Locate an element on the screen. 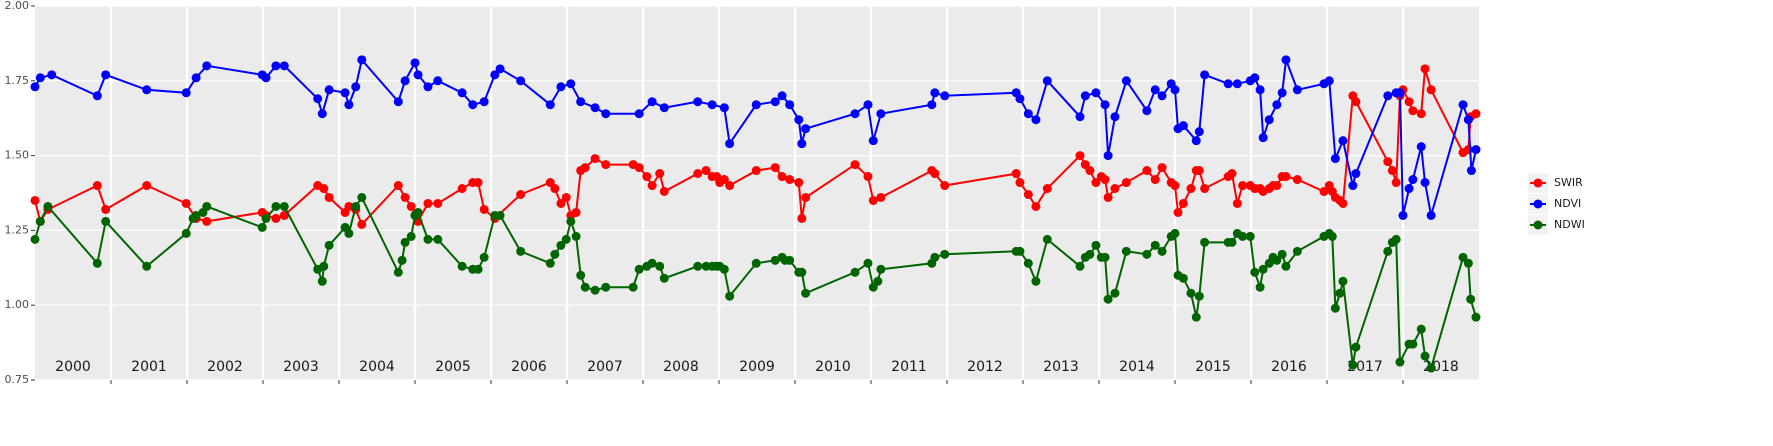  legend-dot is located at coordinates (1538, 183).